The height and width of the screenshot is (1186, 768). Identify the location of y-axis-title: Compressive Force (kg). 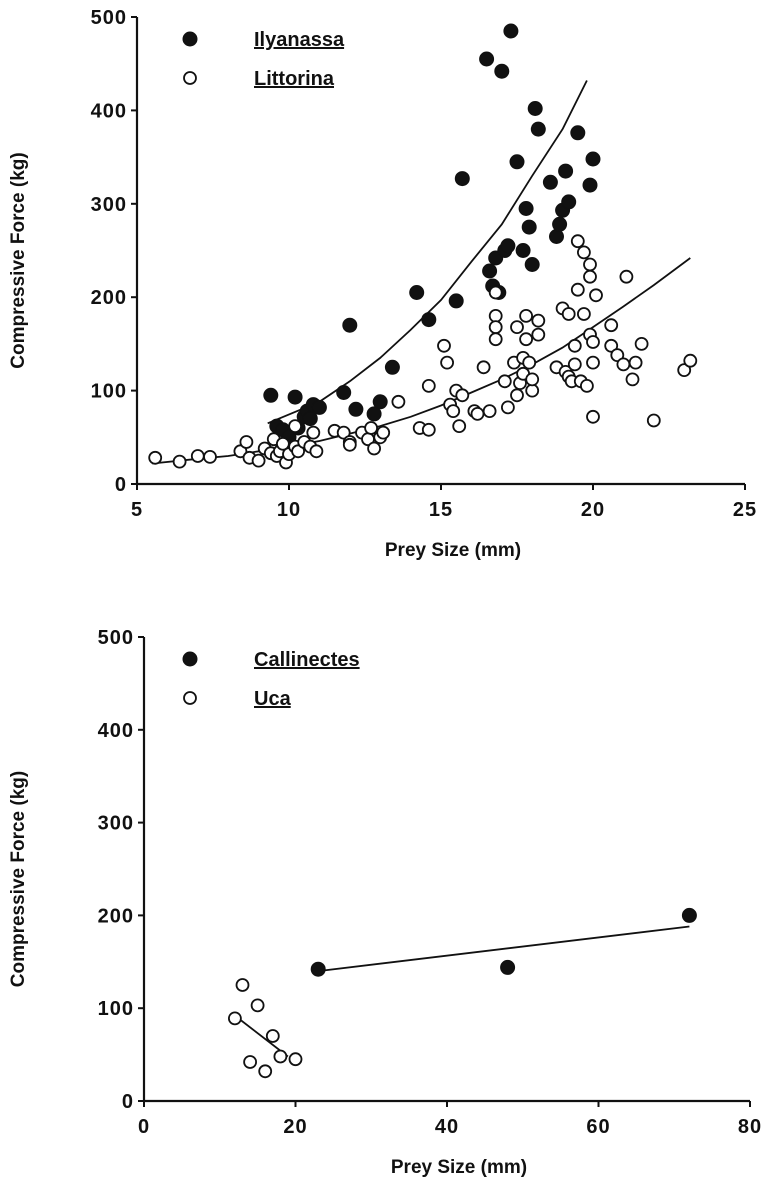
(18, 260).